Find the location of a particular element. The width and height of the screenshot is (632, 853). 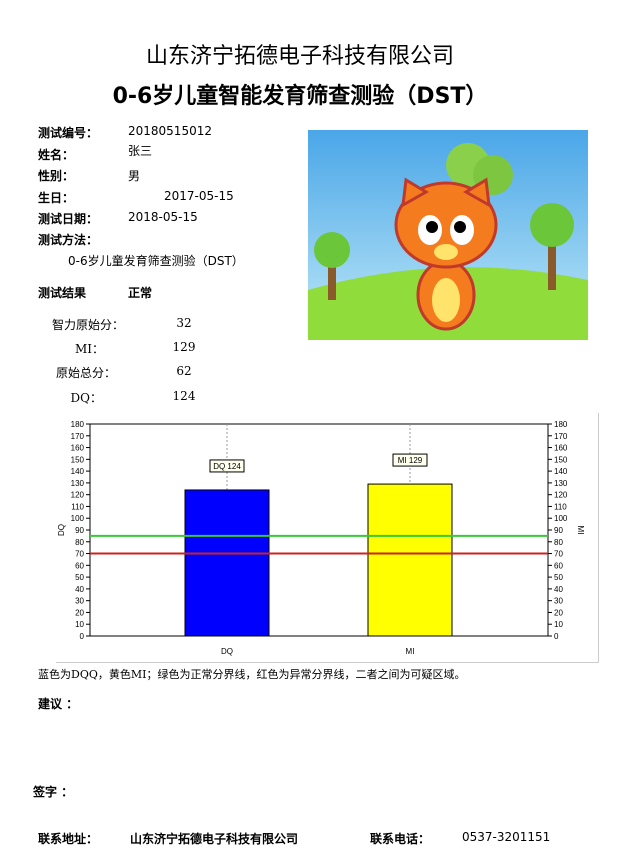

y-axis-label-right: MI is located at coordinates (580, 530).